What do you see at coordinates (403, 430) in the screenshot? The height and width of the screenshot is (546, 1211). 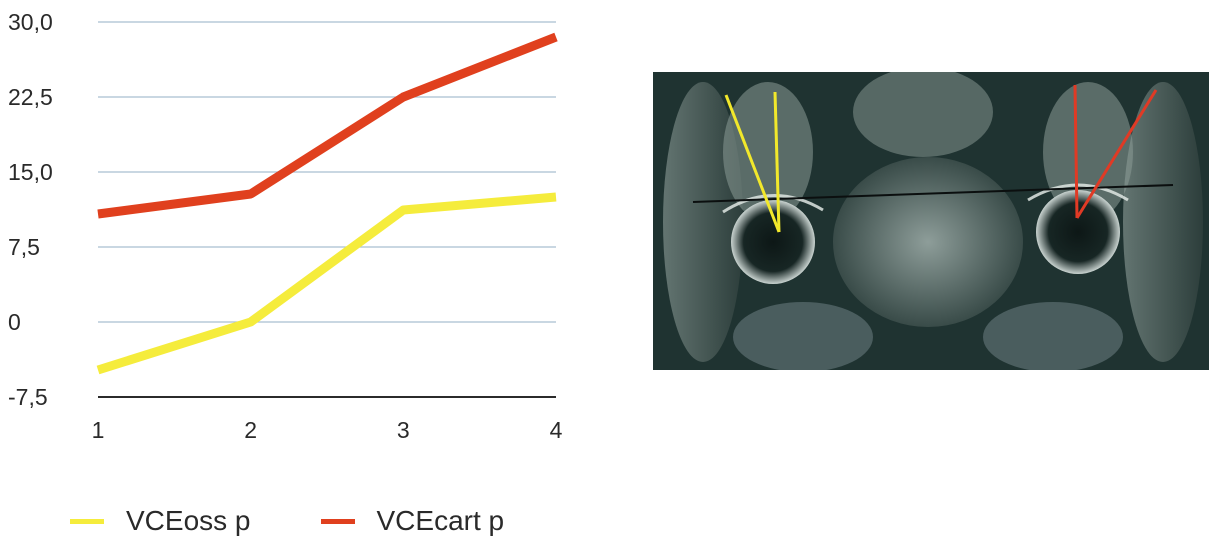 I see `x-tick-label: 3` at bounding box center [403, 430].